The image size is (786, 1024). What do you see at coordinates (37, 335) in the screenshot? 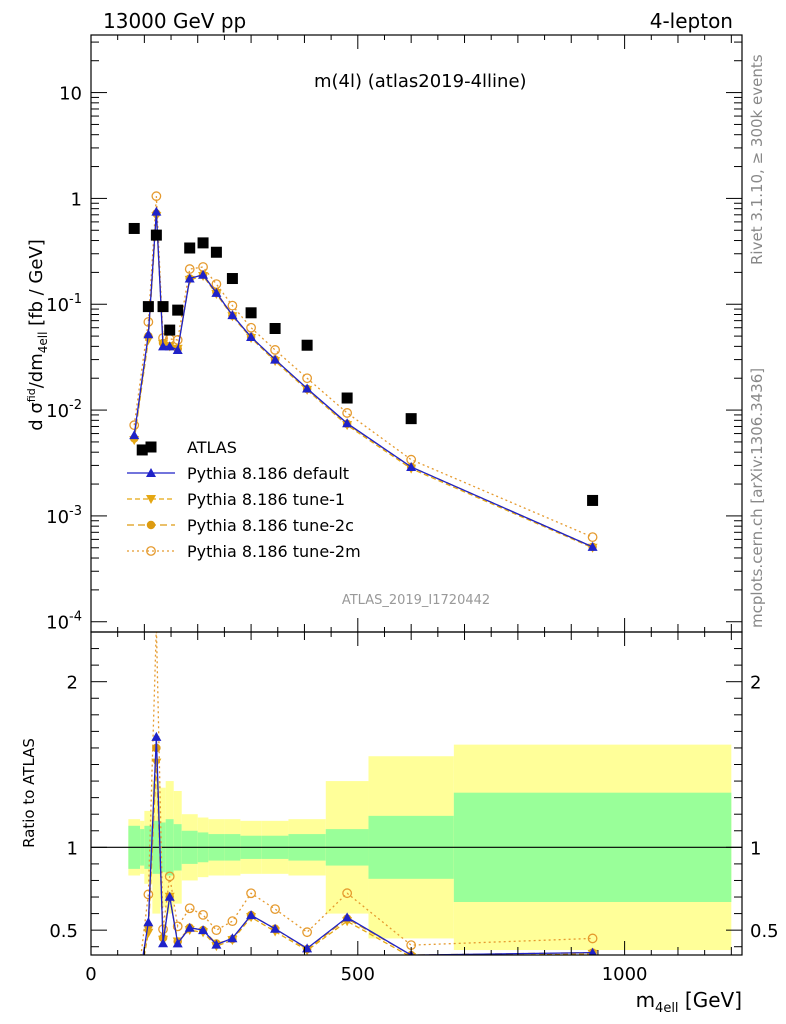
I see `y-axis-label: d σfid/dm4ell [fb / GeV]` at bounding box center [37, 335].